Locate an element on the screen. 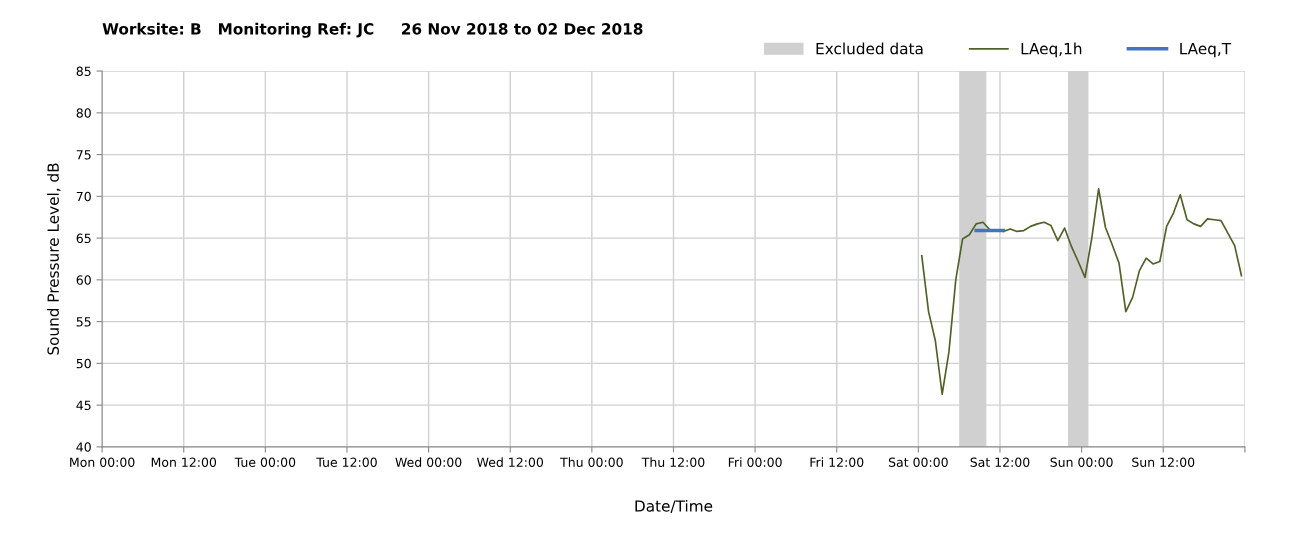  y-tick-label: 40 is located at coordinates (83, 447).